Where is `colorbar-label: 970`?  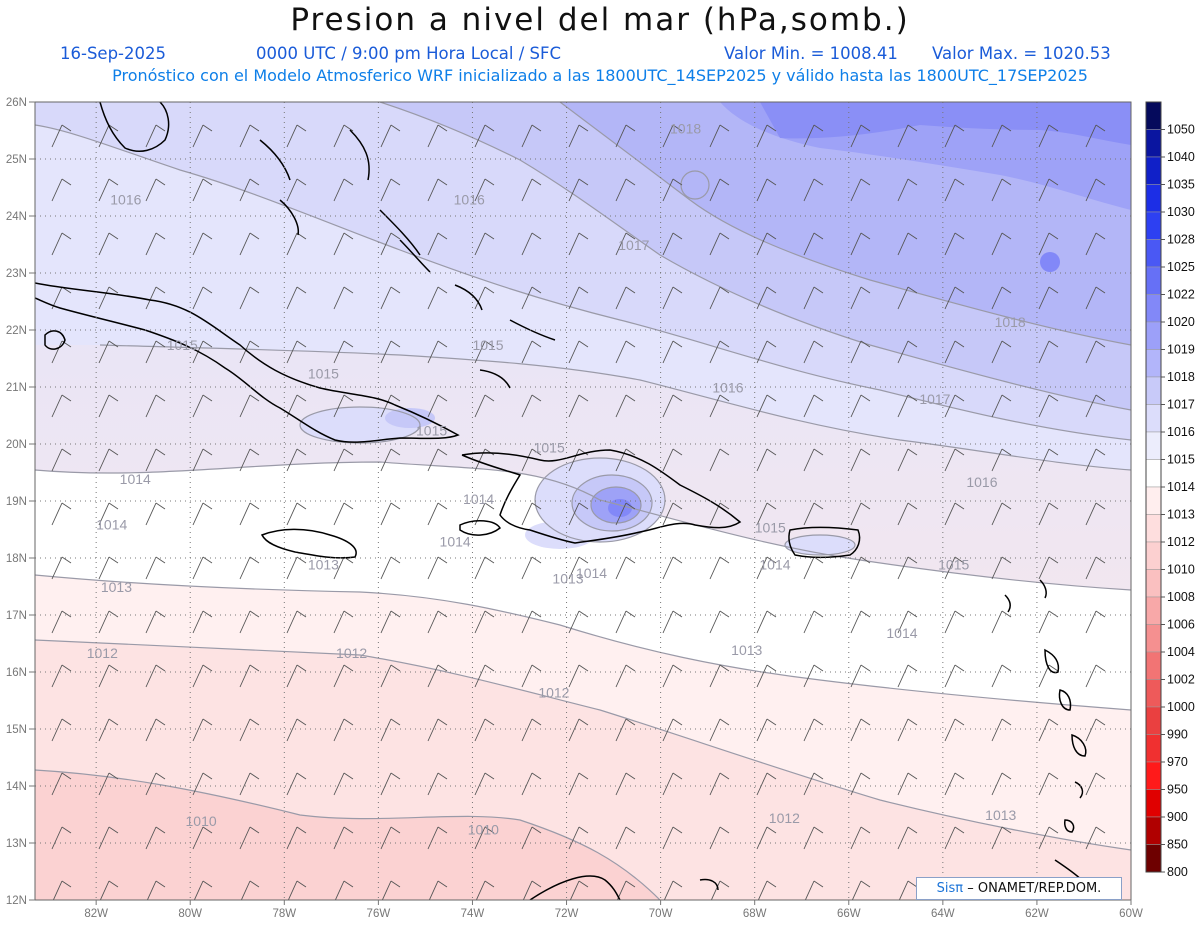
colorbar-label: 970 is located at coordinates (1177, 762).